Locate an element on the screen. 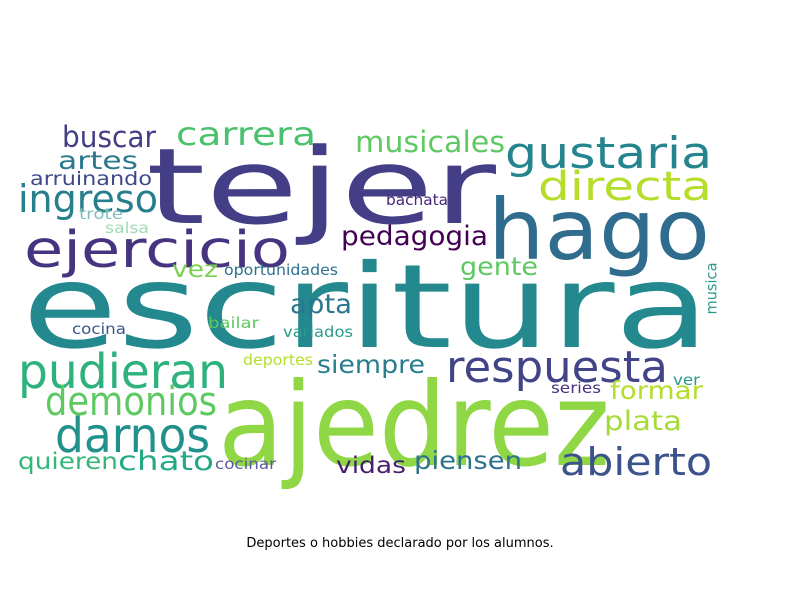  word-oportunidades: oportunidades is located at coordinates (281, 270).